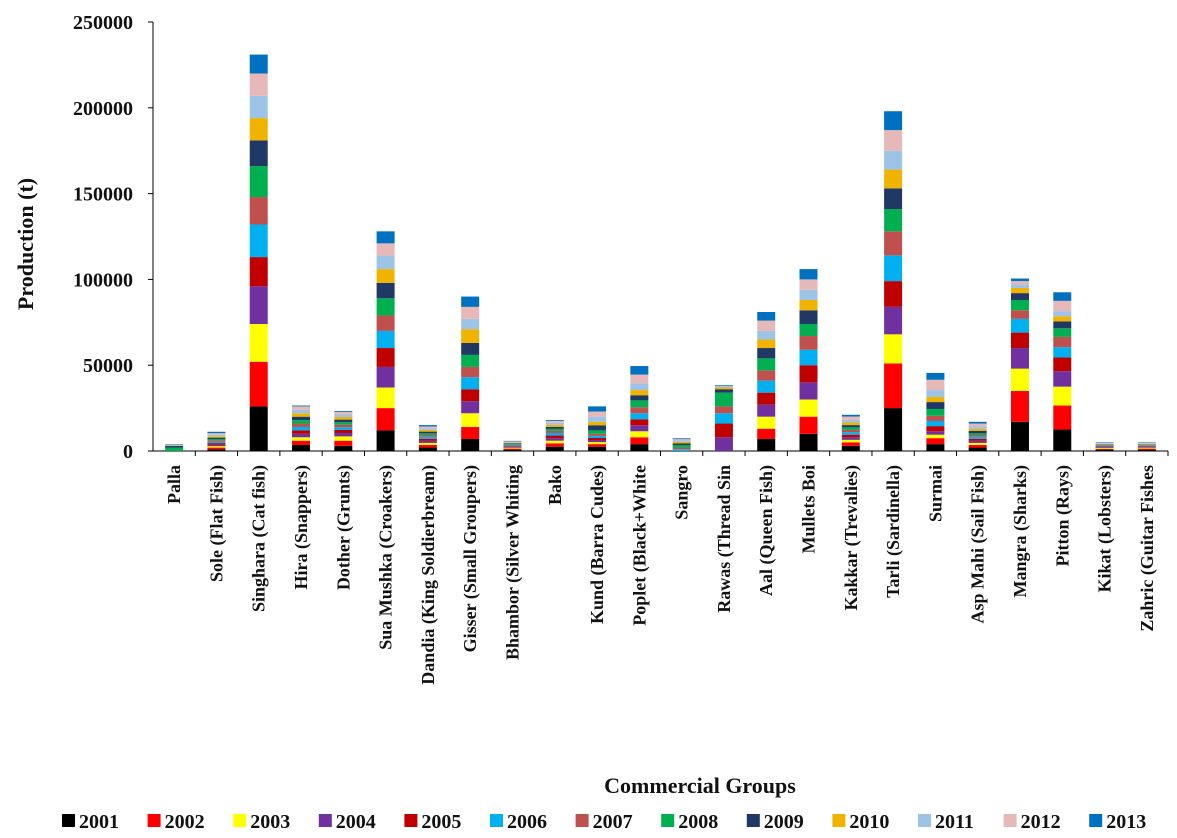 The image size is (1177, 838). What do you see at coordinates (1126, 822) in the screenshot?
I see `legend-label: 2013` at bounding box center [1126, 822].